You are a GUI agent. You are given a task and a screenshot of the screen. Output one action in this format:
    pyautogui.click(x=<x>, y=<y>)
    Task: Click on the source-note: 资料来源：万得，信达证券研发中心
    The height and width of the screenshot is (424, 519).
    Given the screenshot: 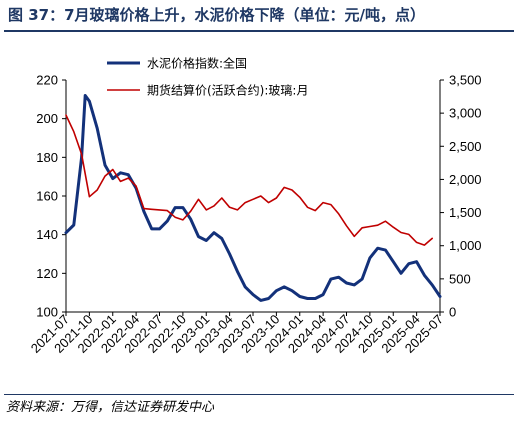 What is the action you would take?
    pyautogui.click(x=110, y=407)
    